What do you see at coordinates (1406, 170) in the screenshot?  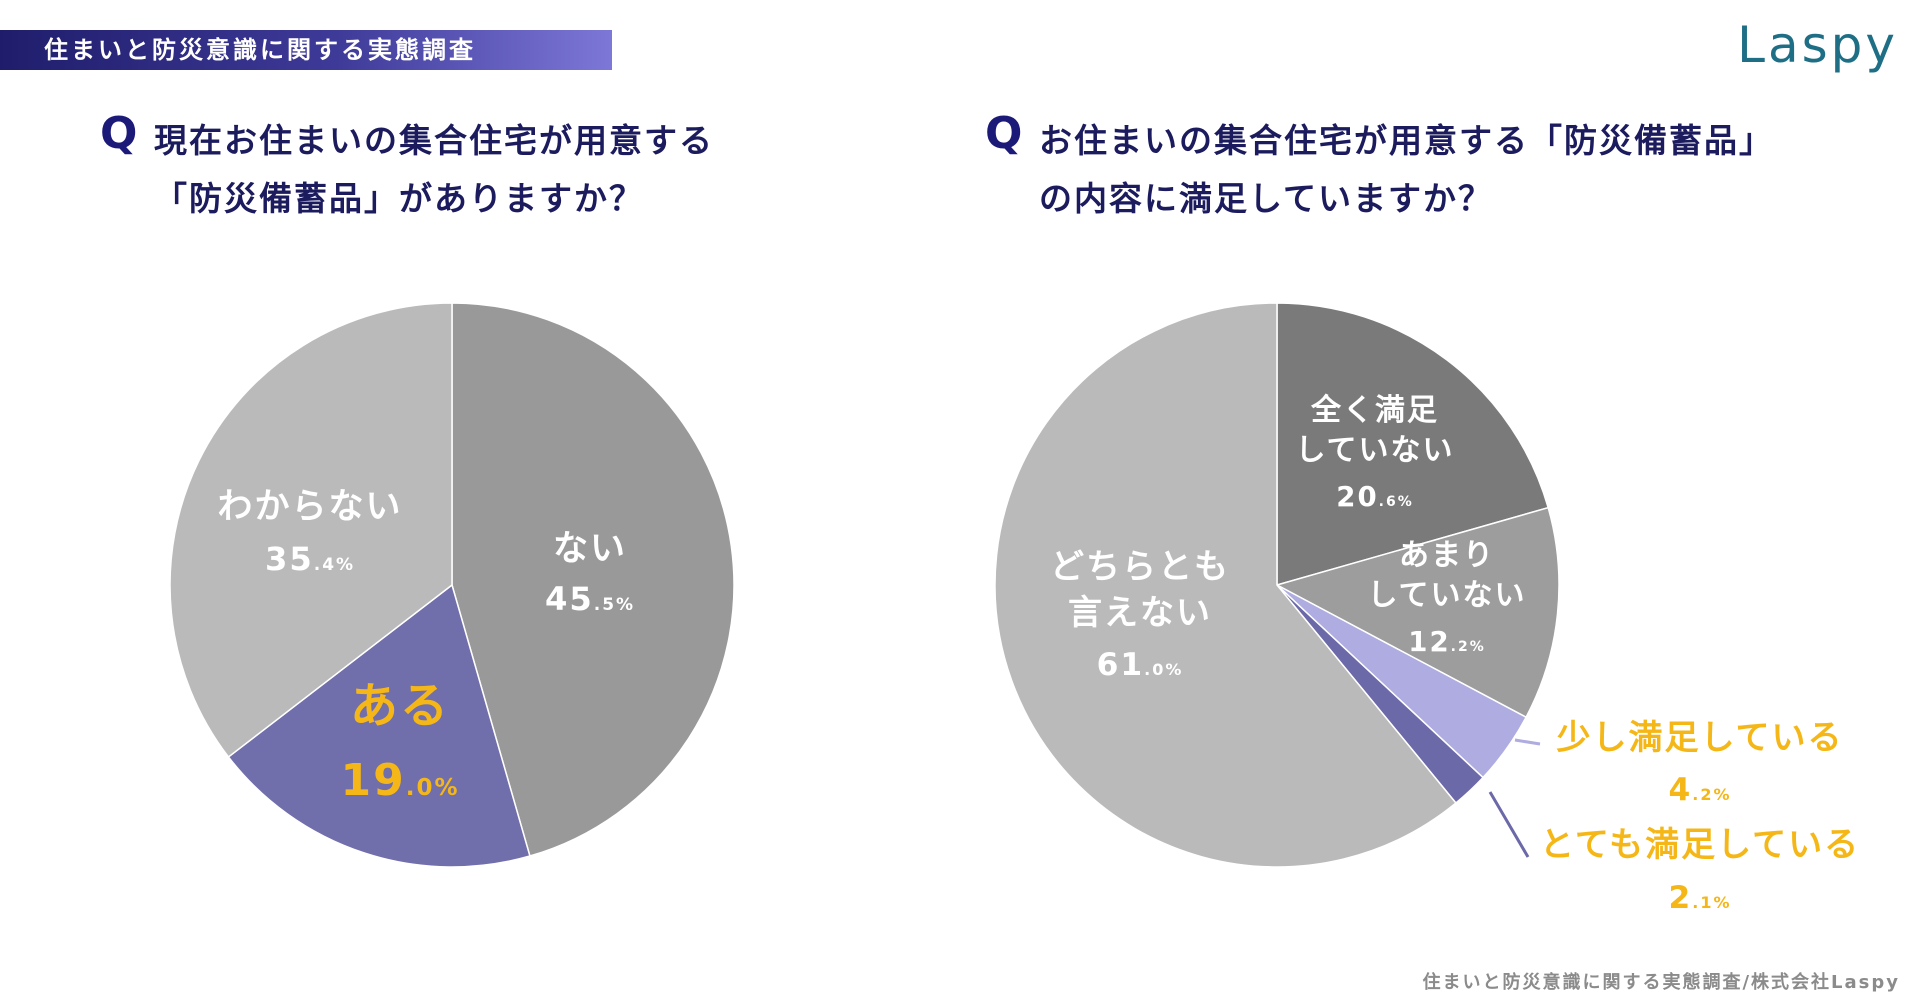 I see `question-right-text: お住まいの集合住宅が用意する「防災備蓄品」 の内容に満足していますか？` at bounding box center [1406, 170].